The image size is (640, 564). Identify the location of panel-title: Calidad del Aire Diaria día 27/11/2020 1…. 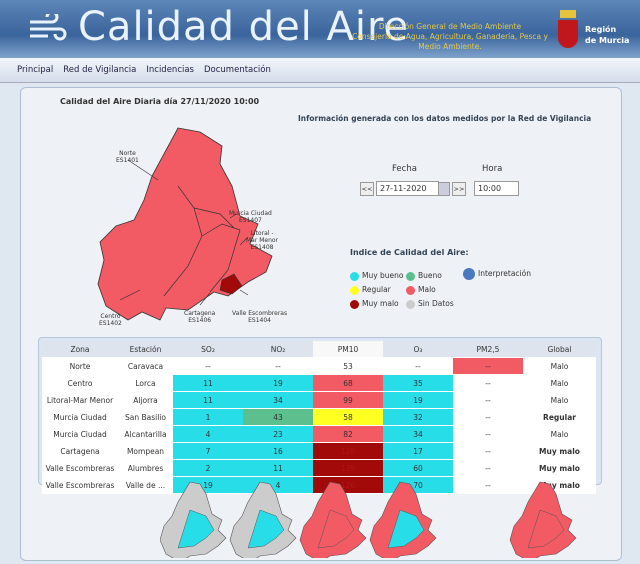
(160, 101).